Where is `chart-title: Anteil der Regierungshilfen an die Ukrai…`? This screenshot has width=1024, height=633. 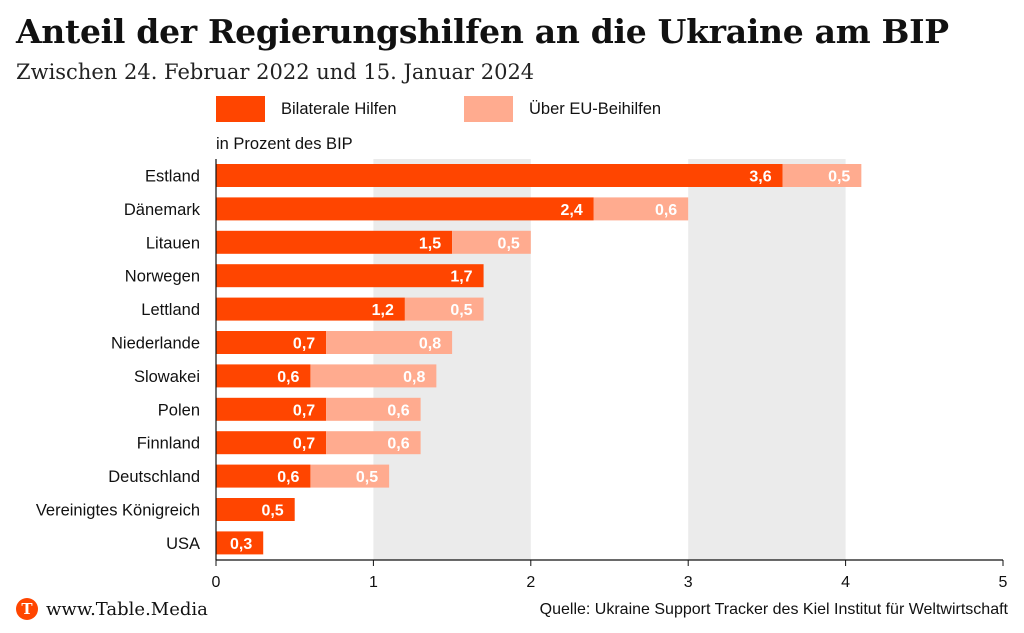 chart-title: Anteil der Regierungshilfen an die Ukrai… is located at coordinates (482, 31).